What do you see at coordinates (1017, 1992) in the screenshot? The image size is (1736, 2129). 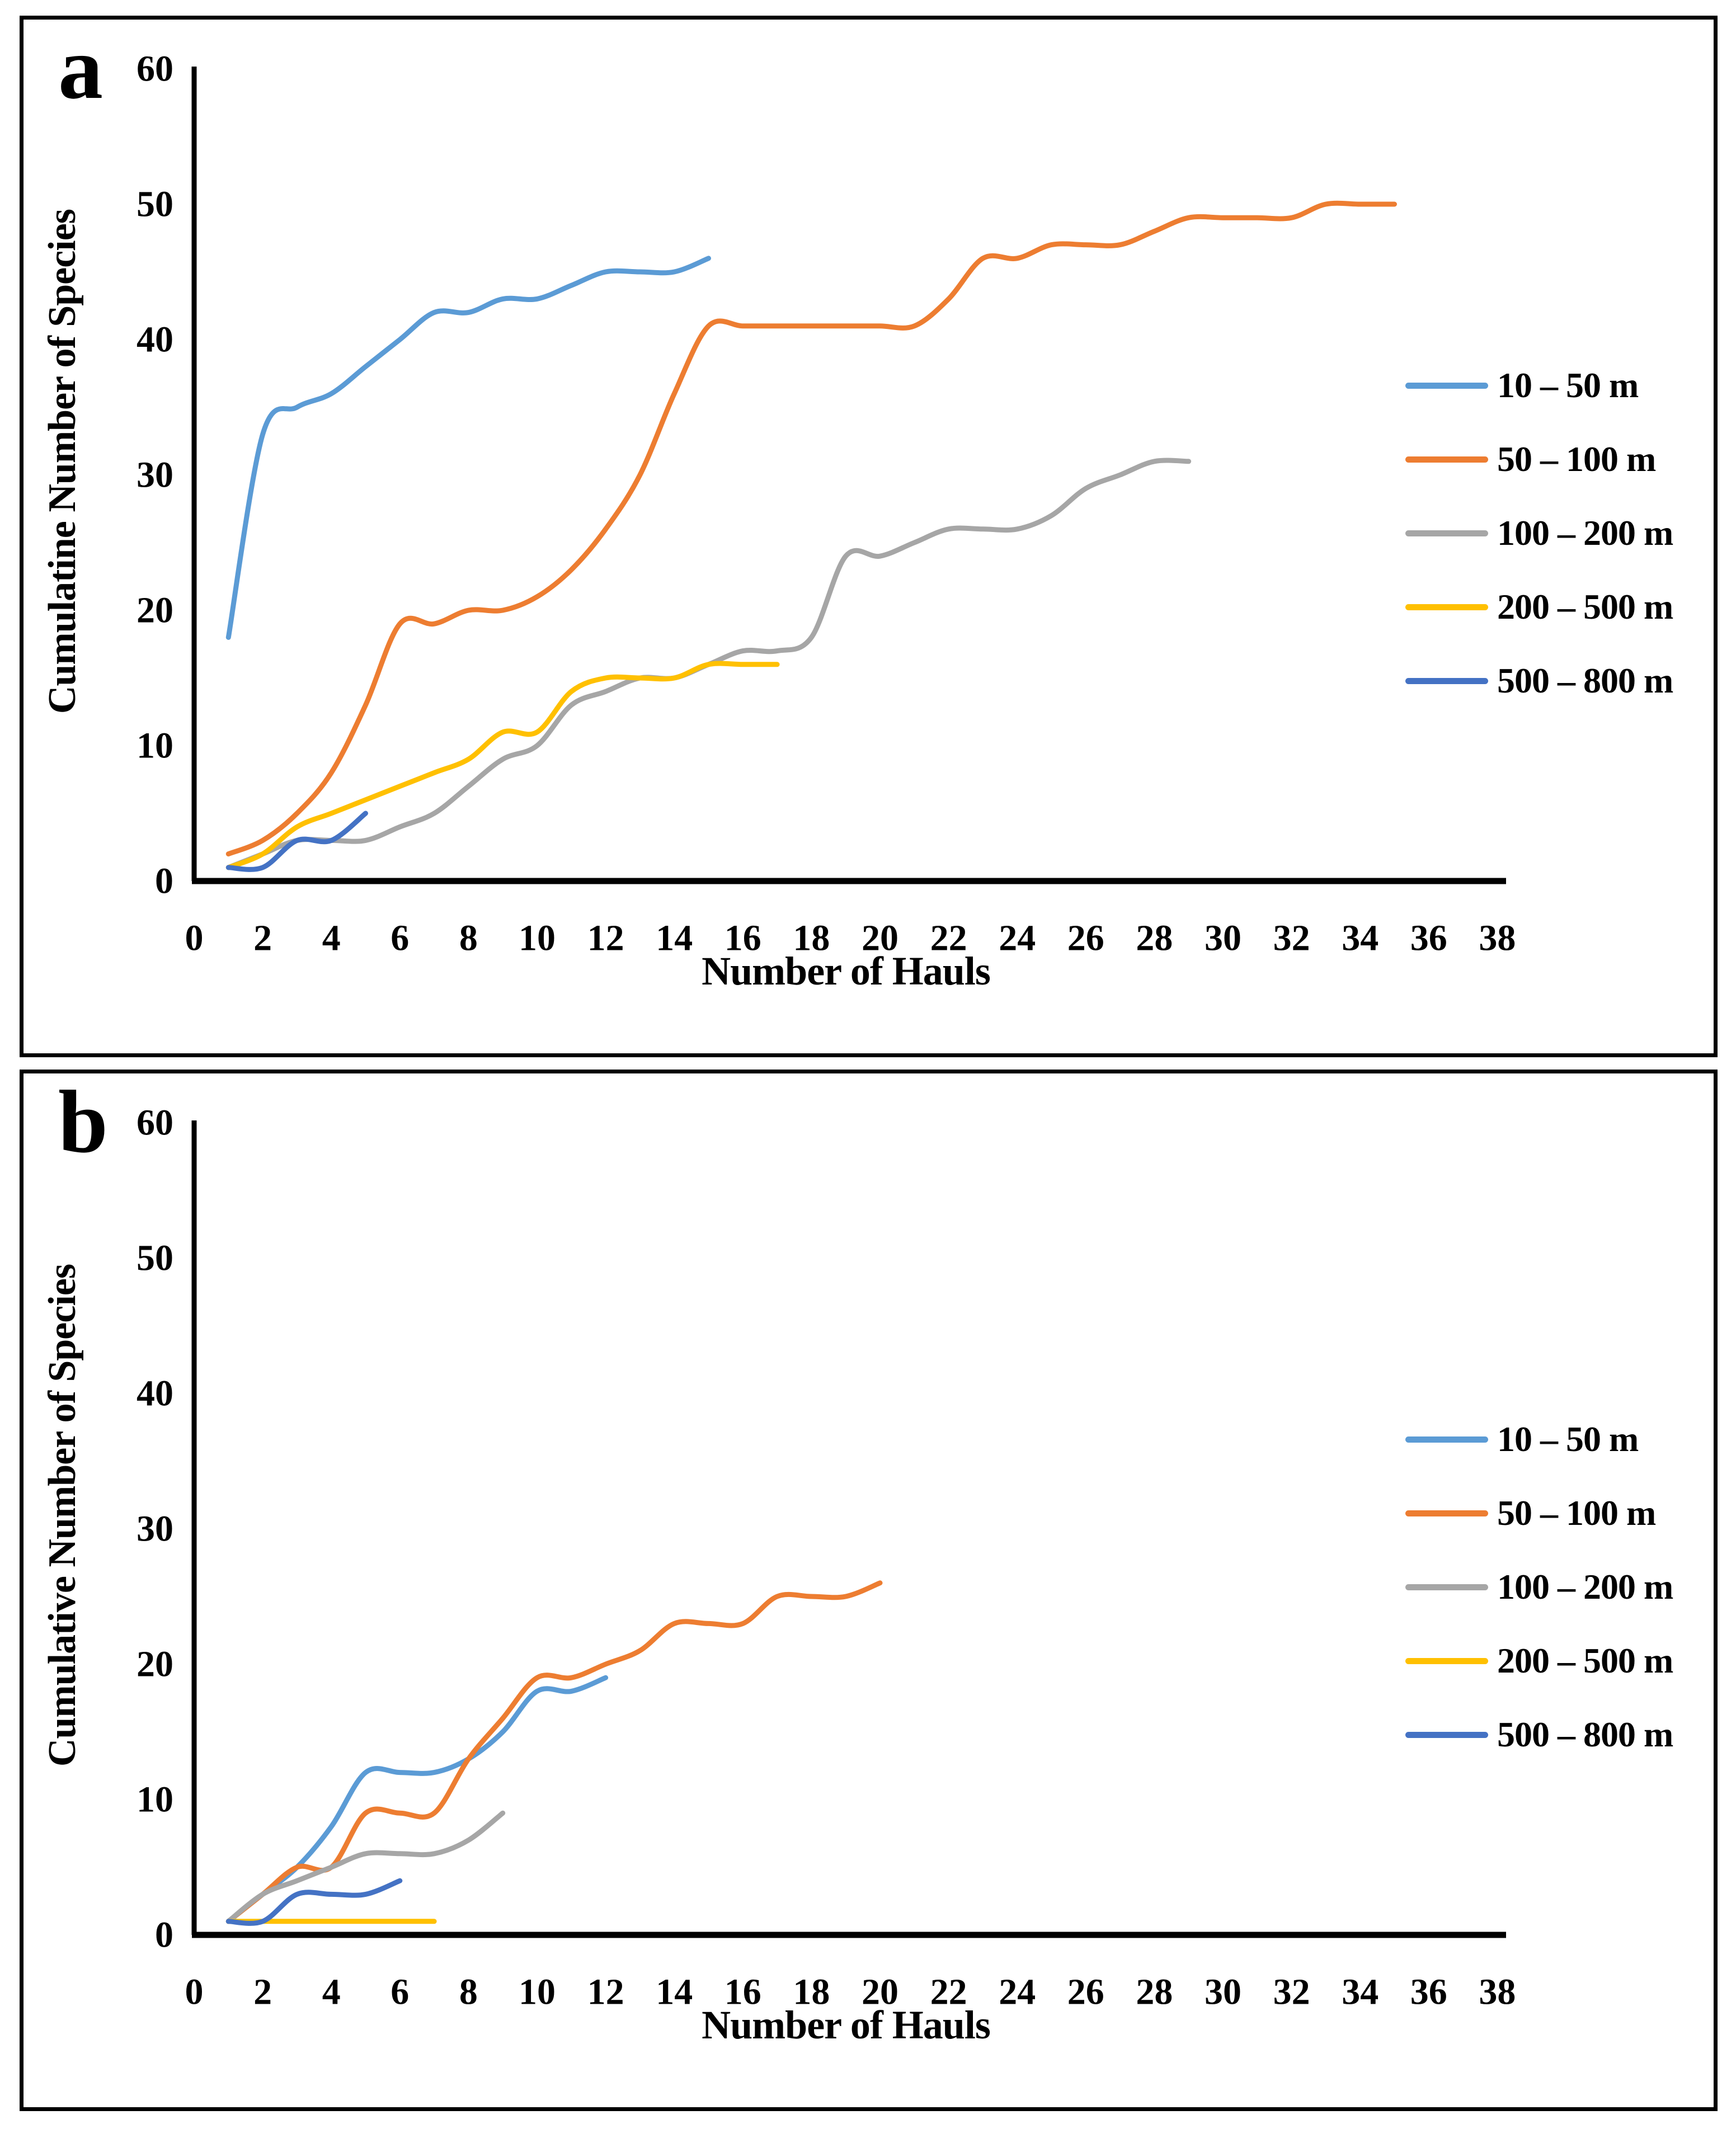 I see `x-tick-label-b-24: 24` at bounding box center [1017, 1992].